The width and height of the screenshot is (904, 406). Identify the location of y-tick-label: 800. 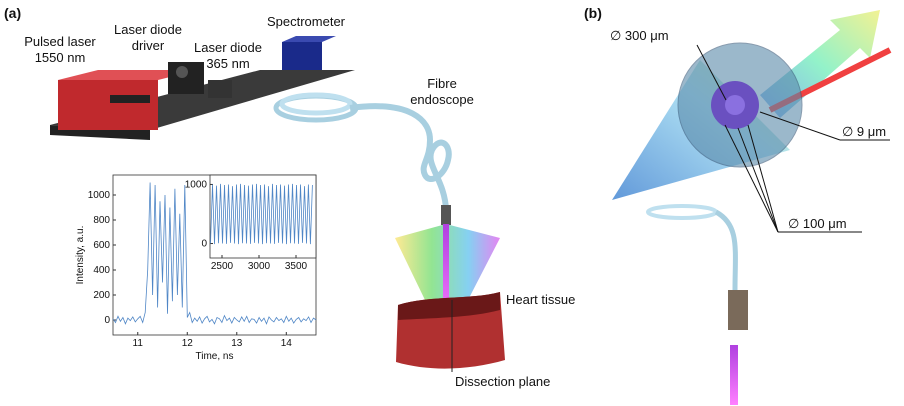
(101, 220).